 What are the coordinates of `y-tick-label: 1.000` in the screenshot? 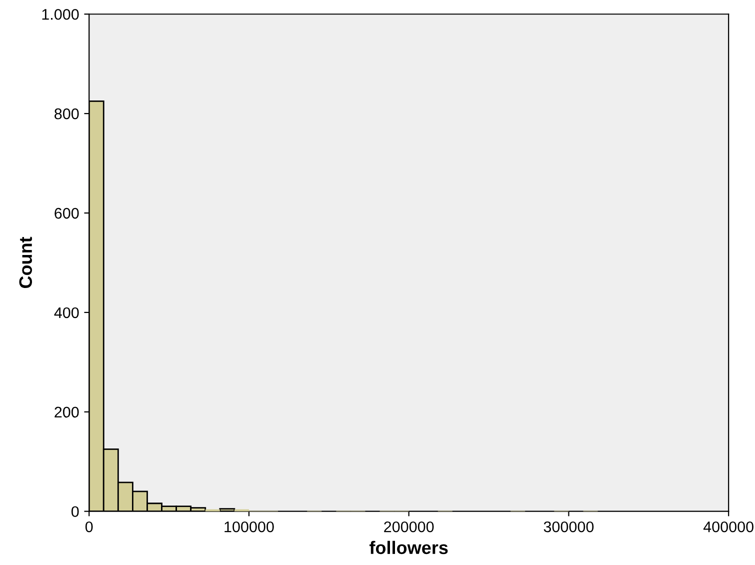 It's located at (60, 14).